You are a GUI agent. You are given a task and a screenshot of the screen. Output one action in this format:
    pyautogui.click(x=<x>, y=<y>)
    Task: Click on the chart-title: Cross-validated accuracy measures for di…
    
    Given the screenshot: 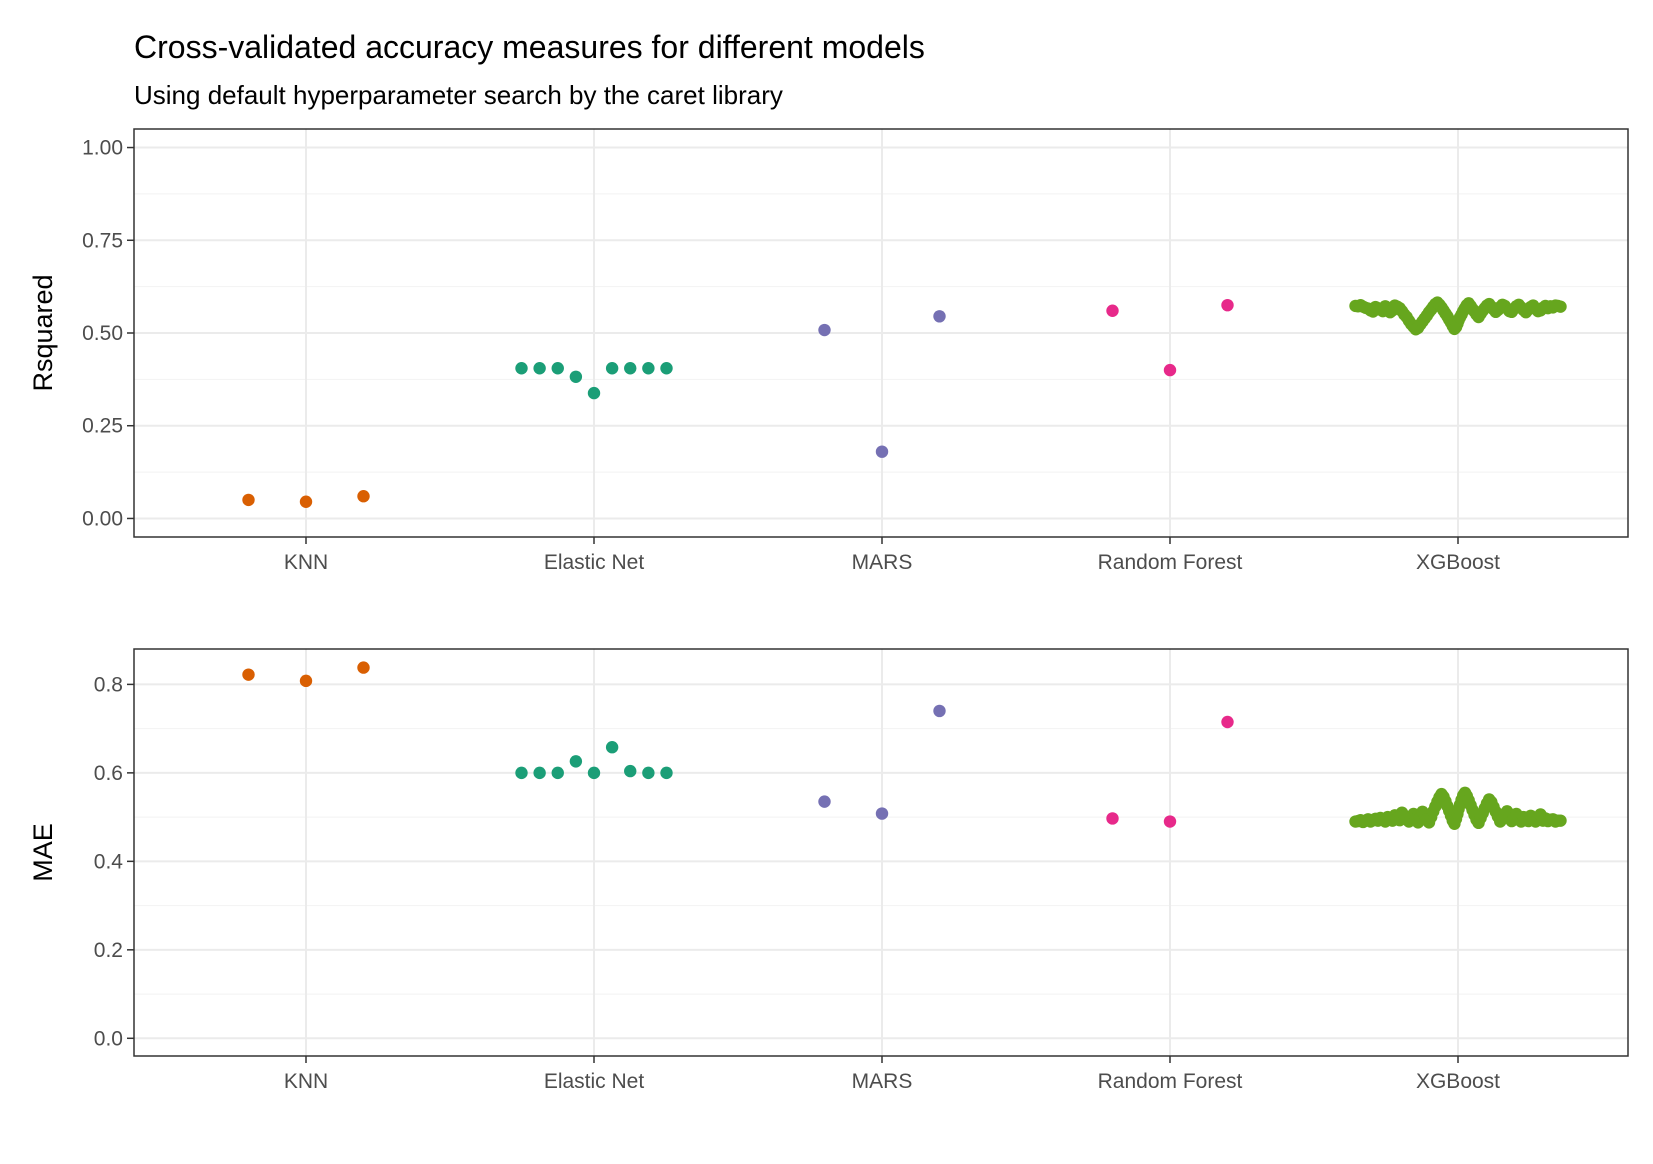 What is the action you would take?
    pyautogui.click(x=529, y=47)
    